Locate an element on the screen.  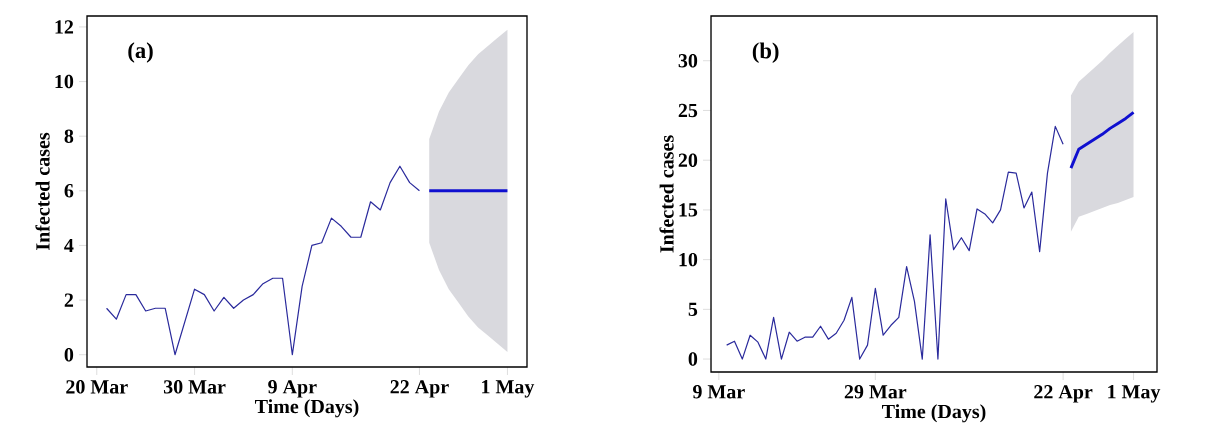
y-tick-label: 20 is located at coordinates (688, 160).